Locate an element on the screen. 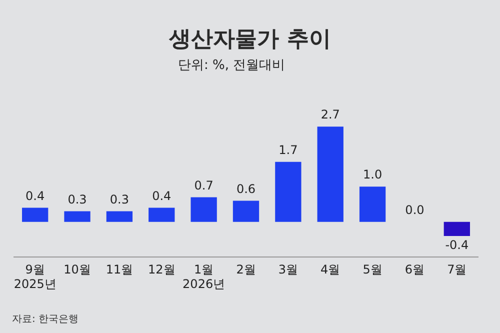 This screenshot has width=500, height=333. data-label: -0.4 is located at coordinates (457, 245).